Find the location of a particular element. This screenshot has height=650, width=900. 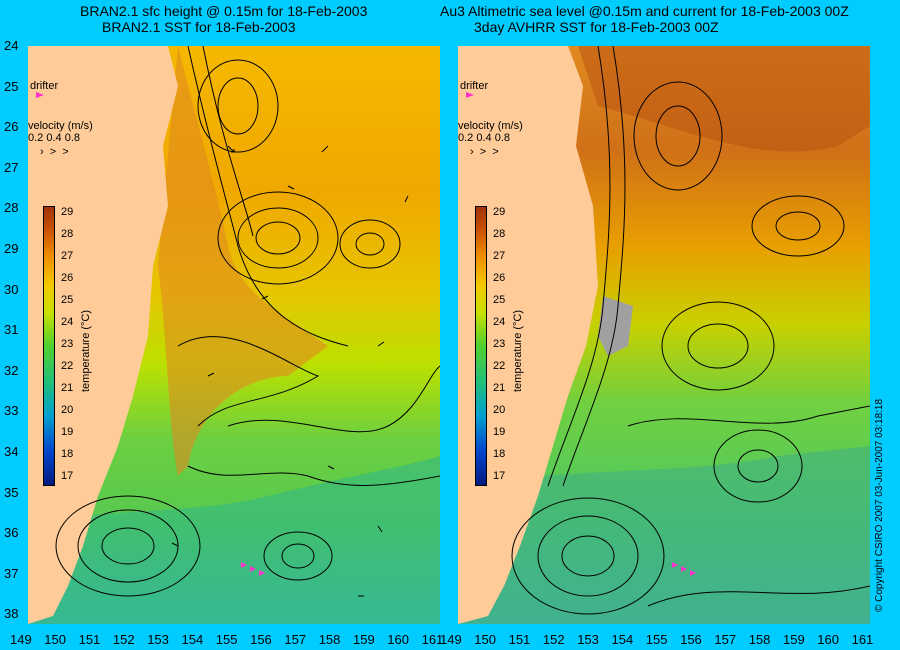

left-colorbar-tick: 23 is located at coordinates (67, 344).